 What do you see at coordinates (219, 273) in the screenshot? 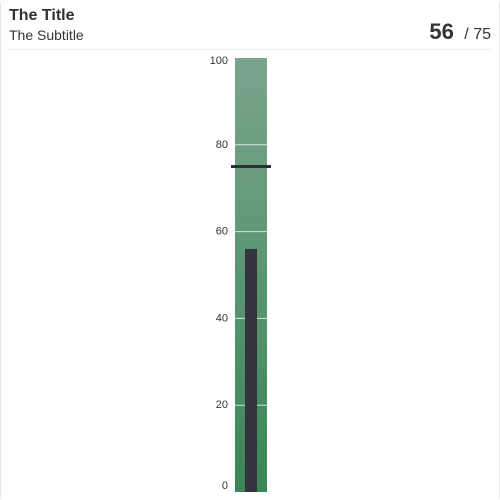
I see `y-axis: 0 20 40 60 80 100` at bounding box center [219, 273].